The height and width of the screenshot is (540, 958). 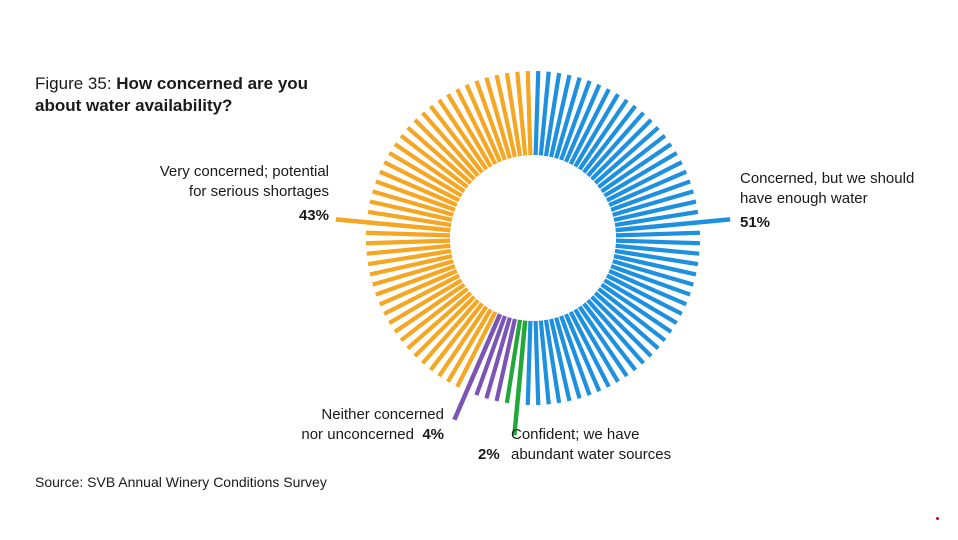 What do you see at coordinates (76, 83) in the screenshot?
I see `title-prefix: Figure 35:` at bounding box center [76, 83].